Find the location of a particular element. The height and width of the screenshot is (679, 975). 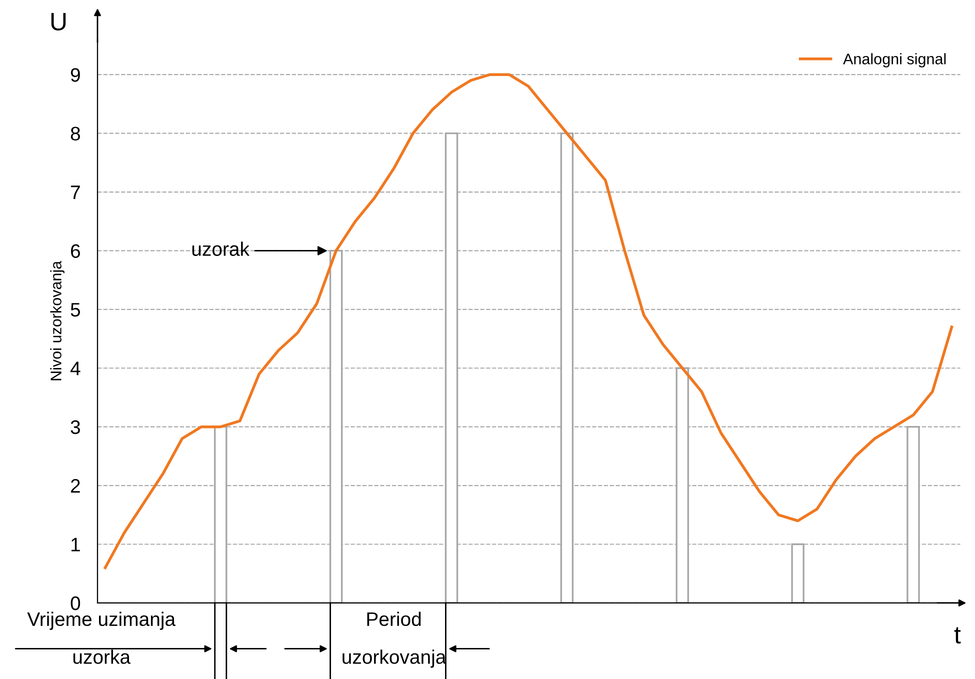

y-tick-label: 3 is located at coordinates (75, 427).